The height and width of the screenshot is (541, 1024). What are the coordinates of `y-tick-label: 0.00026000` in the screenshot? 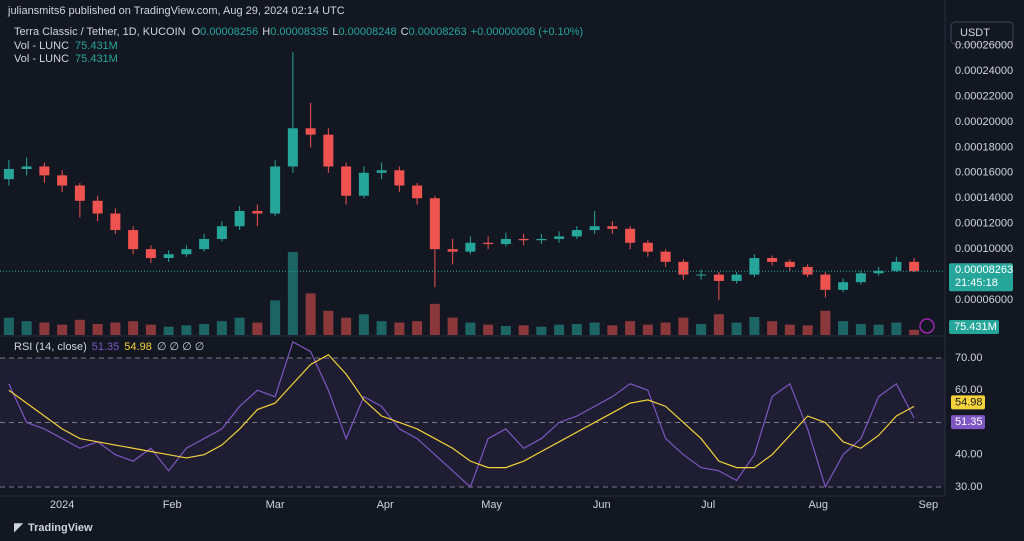 It's located at (984, 46).